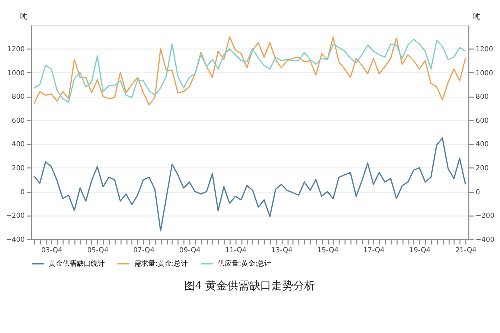 Image resolution: width=500 pixels, height=333 pixels. What do you see at coordinates (250, 285) in the screenshot?
I see `text: 图4 黄金供需缺口走势分析` at bounding box center [250, 285].